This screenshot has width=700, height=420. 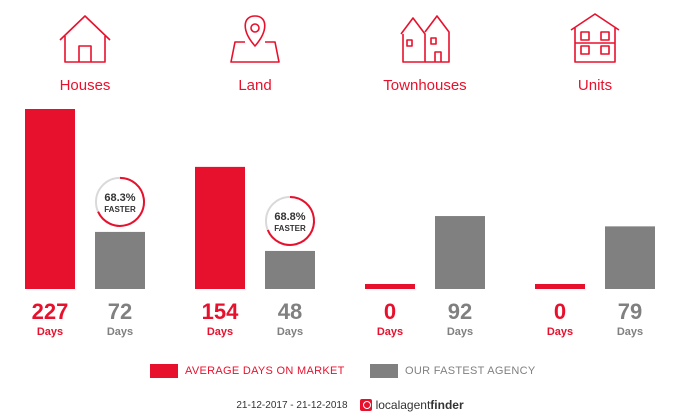 I want to click on unit-market-houses: Days, so click(x=50, y=332).